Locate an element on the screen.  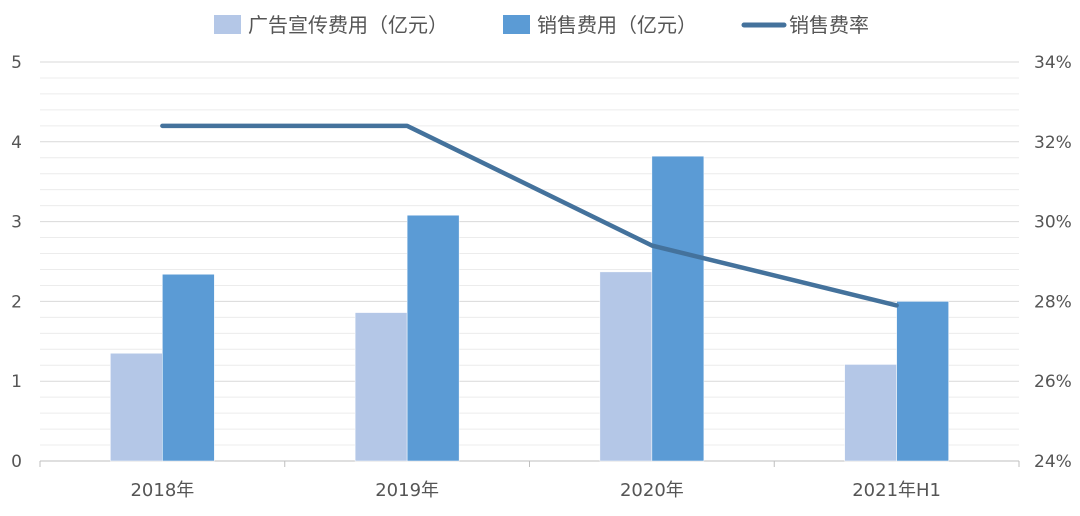
y-left-tick-label: 4 is located at coordinates (16, 143).